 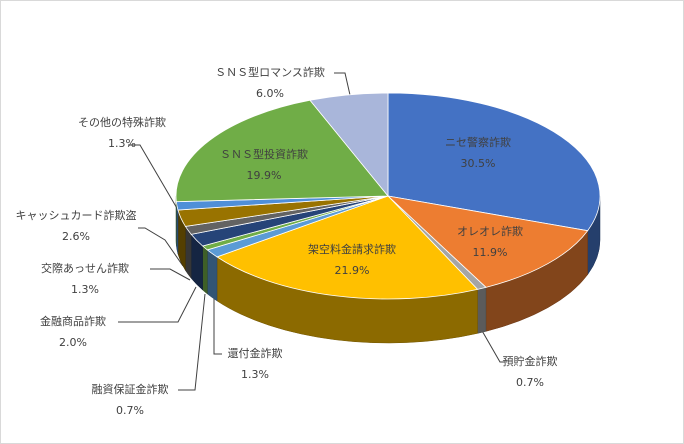 What do you see at coordinates (478, 163) in the screenshot?
I see `value-label: 30.5%` at bounding box center [478, 163].